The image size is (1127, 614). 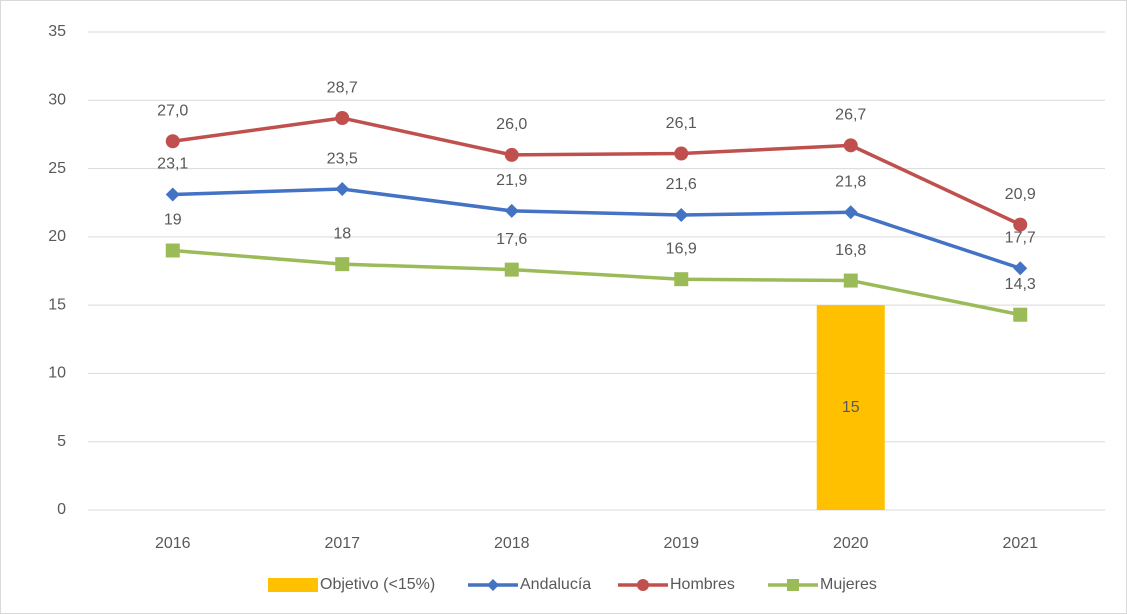 What do you see at coordinates (342, 87) in the screenshot?
I see `data-label: 28,7` at bounding box center [342, 87].